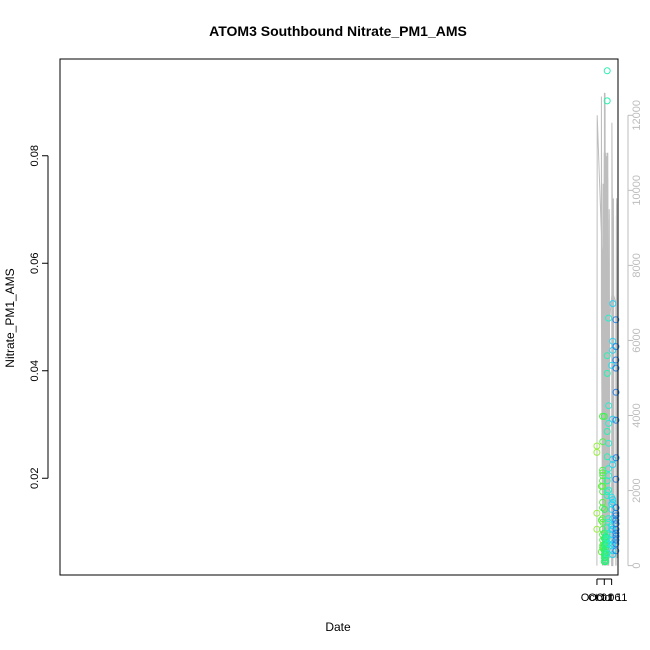 Image resolution: width=650 pixels, height=650 pixels. Describe the element at coordinates (604, 598) in the screenshot. I see `x-tick-label: Oct 06` at that location.